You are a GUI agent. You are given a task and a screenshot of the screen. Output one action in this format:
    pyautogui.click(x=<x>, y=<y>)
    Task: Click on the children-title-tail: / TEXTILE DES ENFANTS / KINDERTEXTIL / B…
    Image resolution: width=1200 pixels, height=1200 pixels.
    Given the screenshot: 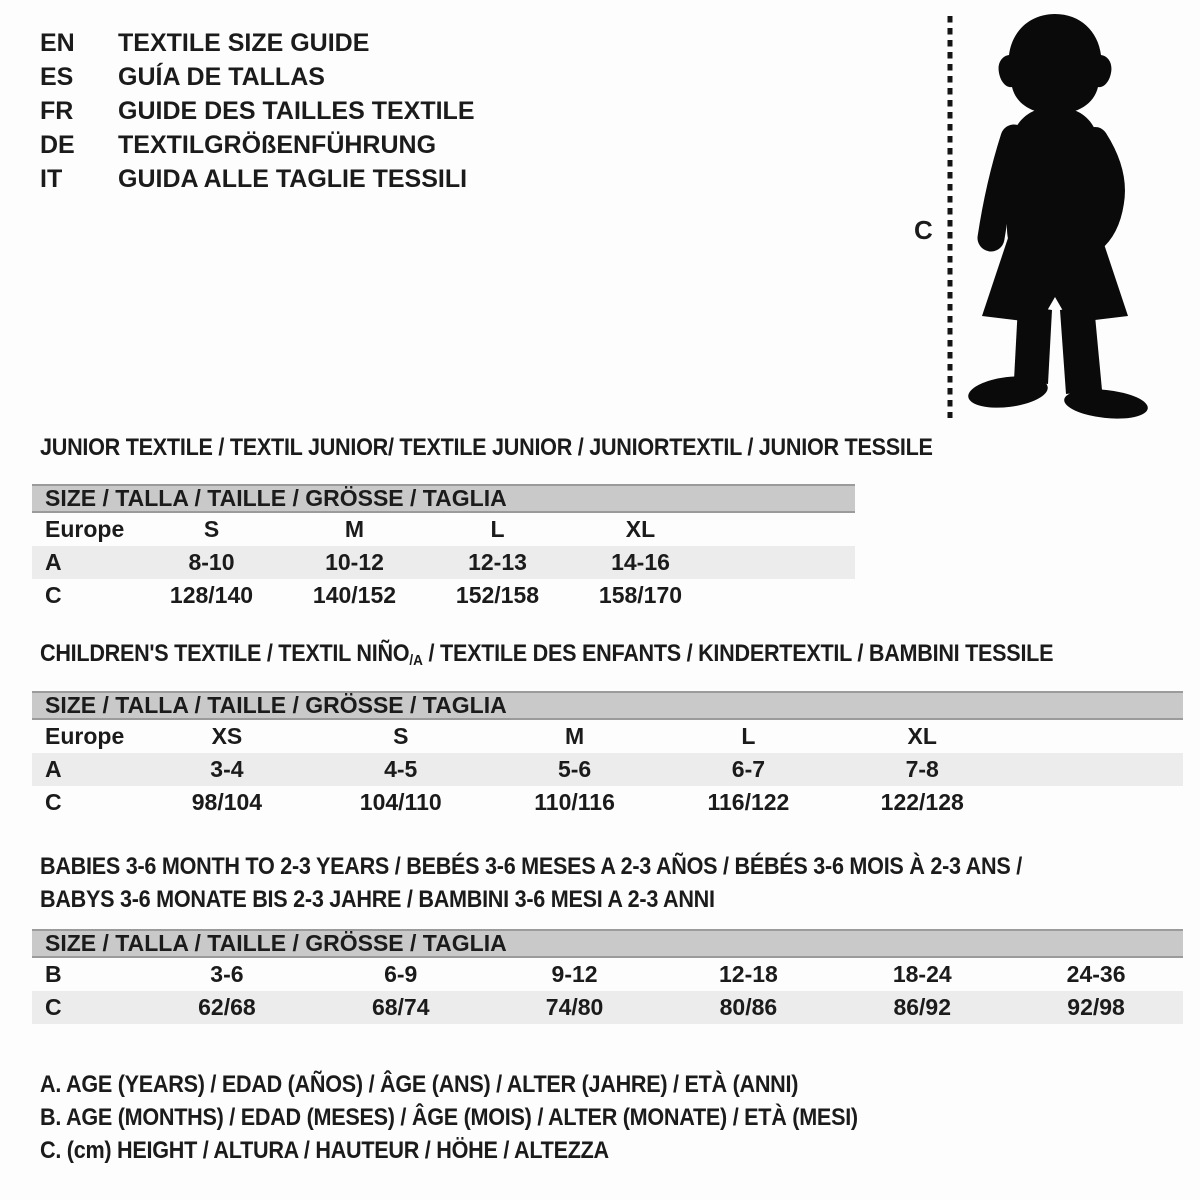 What is the action you would take?
    pyautogui.click(x=738, y=653)
    